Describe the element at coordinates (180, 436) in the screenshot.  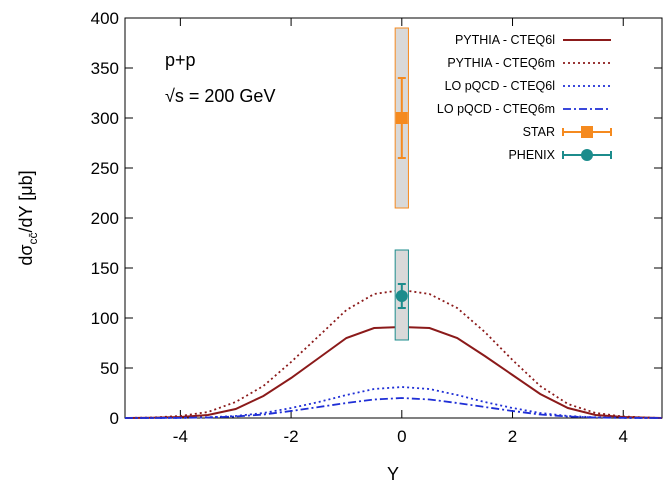
I see `x-tick-label: -4` at that location.